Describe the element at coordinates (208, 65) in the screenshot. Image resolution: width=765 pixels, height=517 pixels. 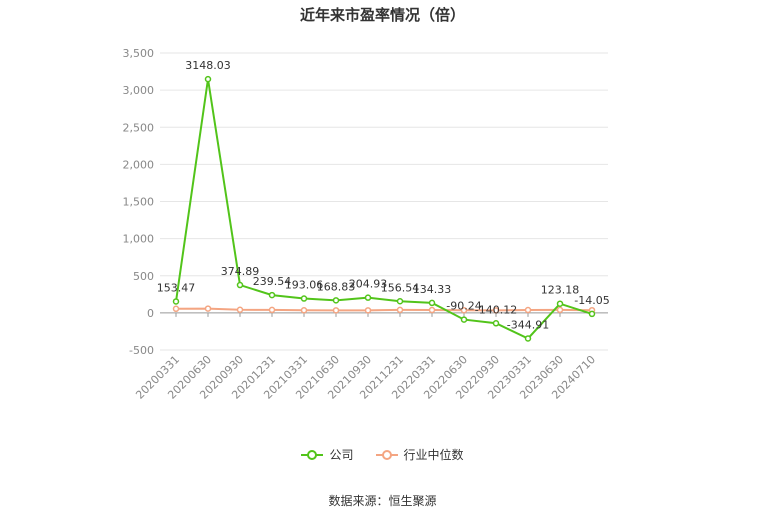
I see `company-data-label: 3148.03` at that location.